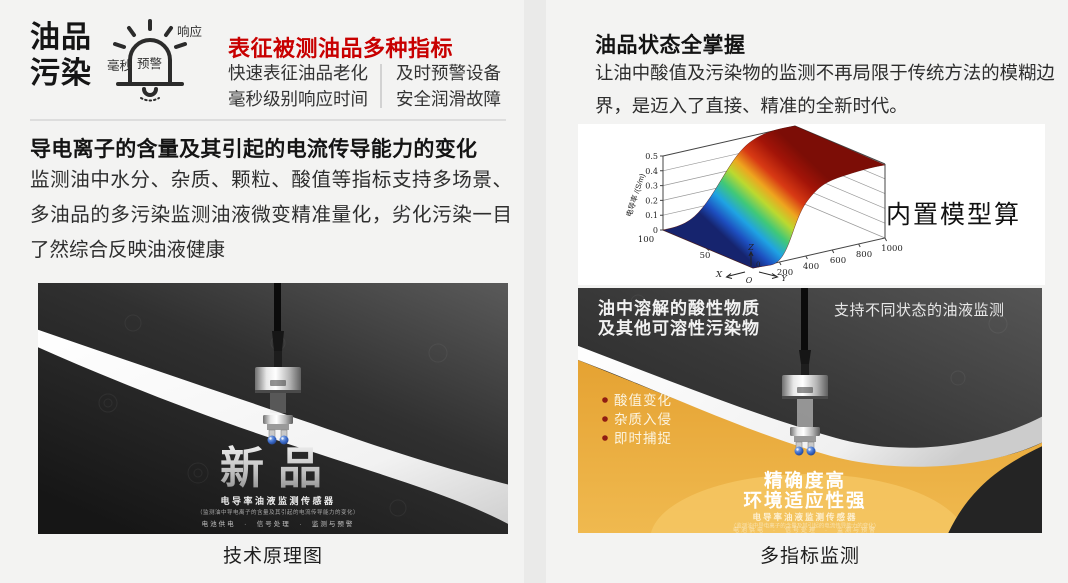  I want to click on svg-text: 200, so click(785, 273).